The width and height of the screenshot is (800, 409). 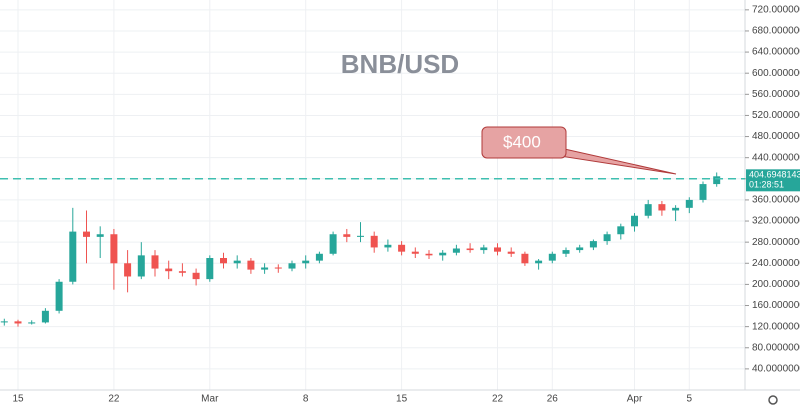 I want to click on y-tick-label: 680.0000000, so click(x=776, y=31).